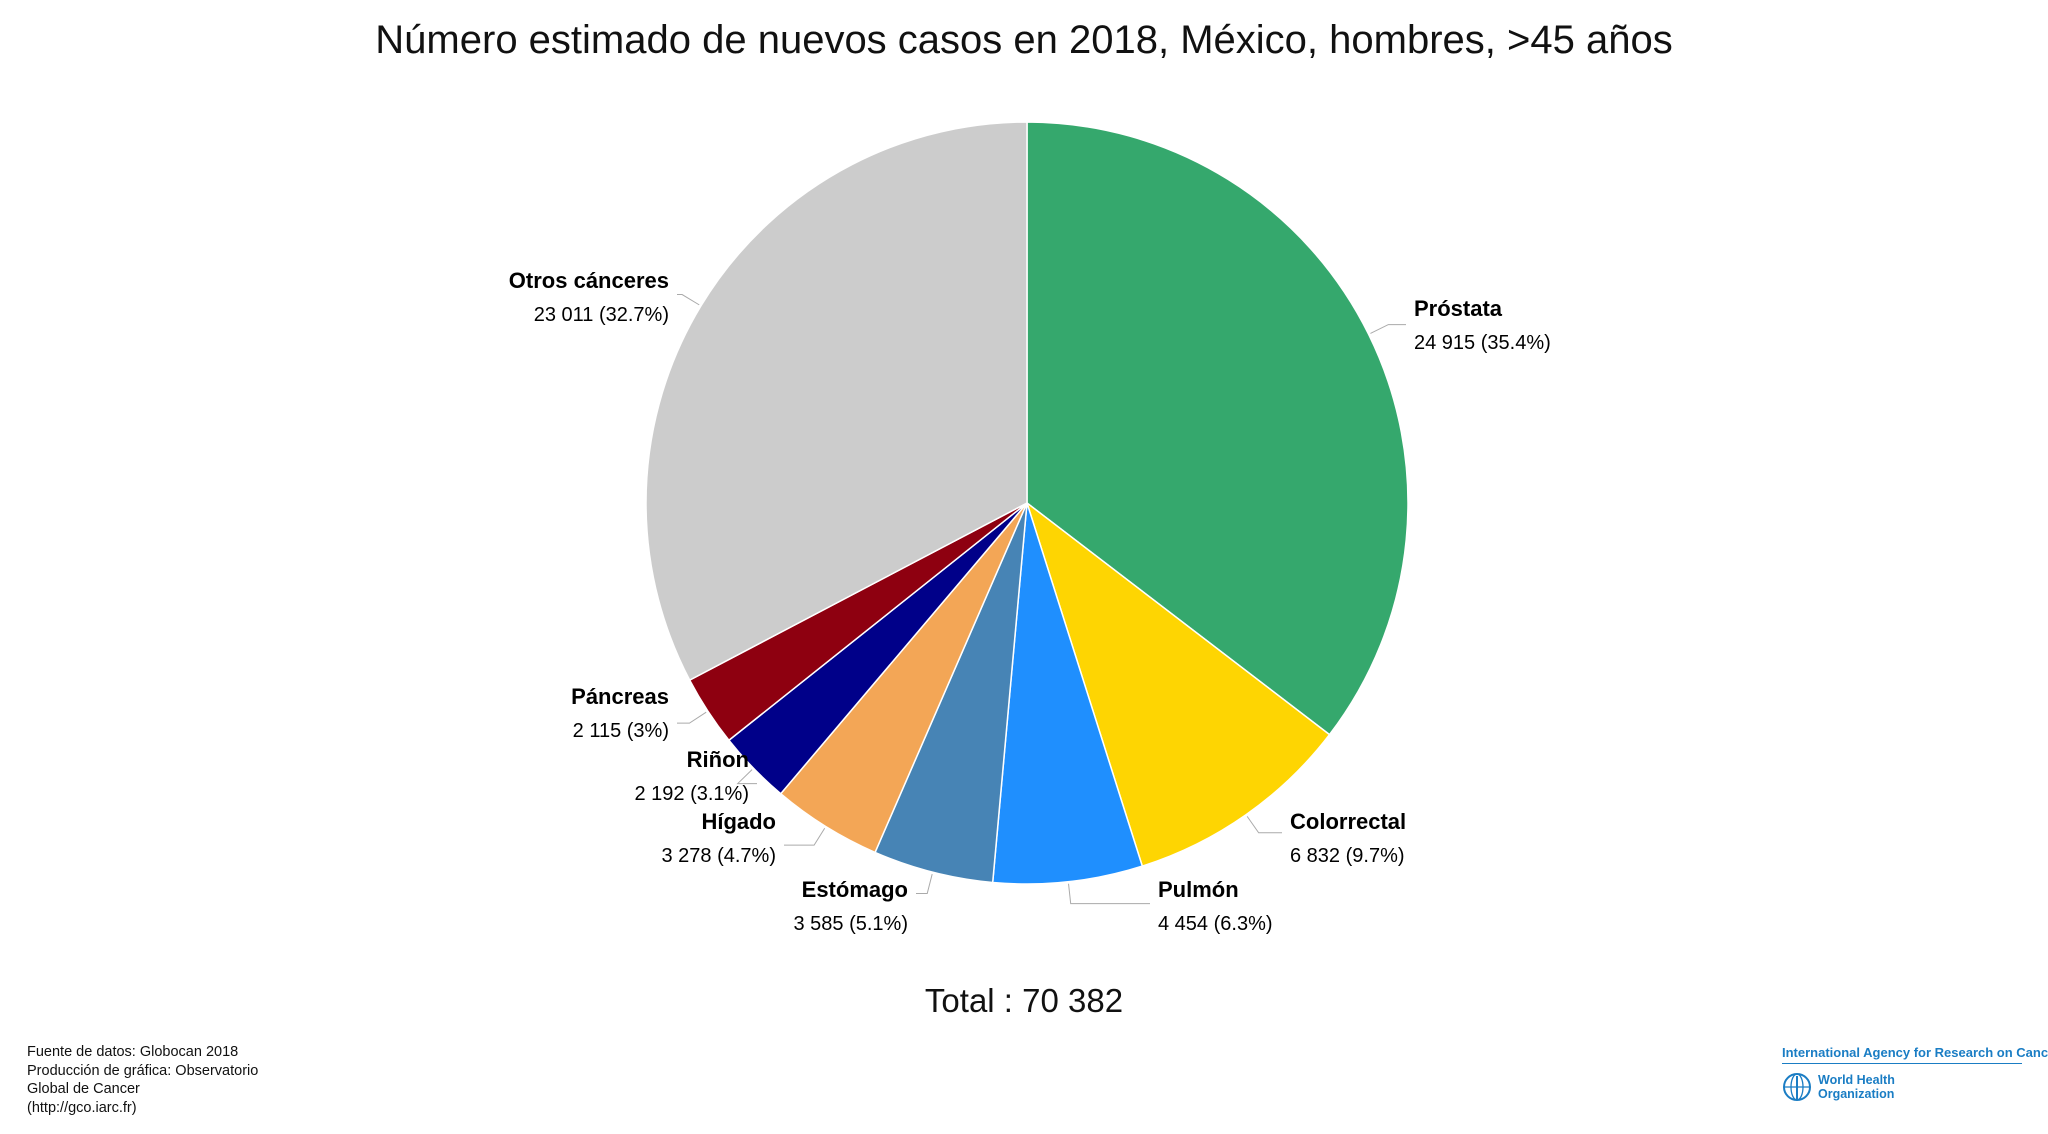 The width and height of the screenshot is (2048, 1134). I want to click on slice-label-value-6: 2 115 (3%), so click(621, 731).